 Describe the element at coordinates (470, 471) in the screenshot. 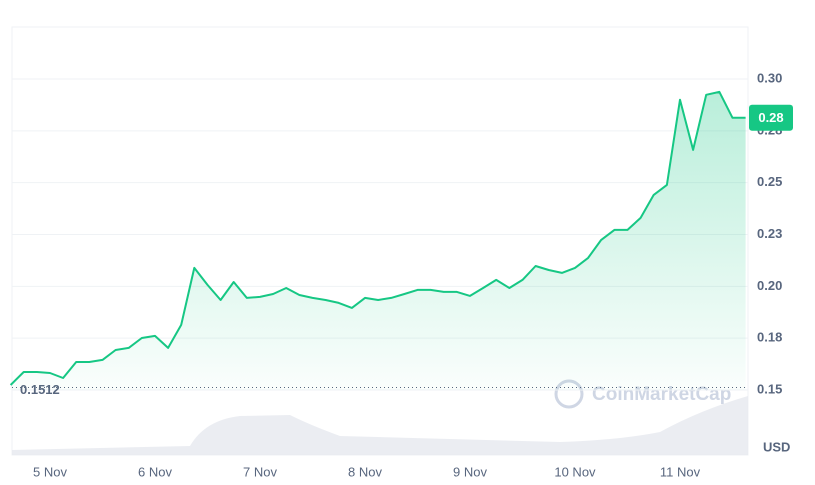

I see `x-tick-label: 9 Nov` at that location.